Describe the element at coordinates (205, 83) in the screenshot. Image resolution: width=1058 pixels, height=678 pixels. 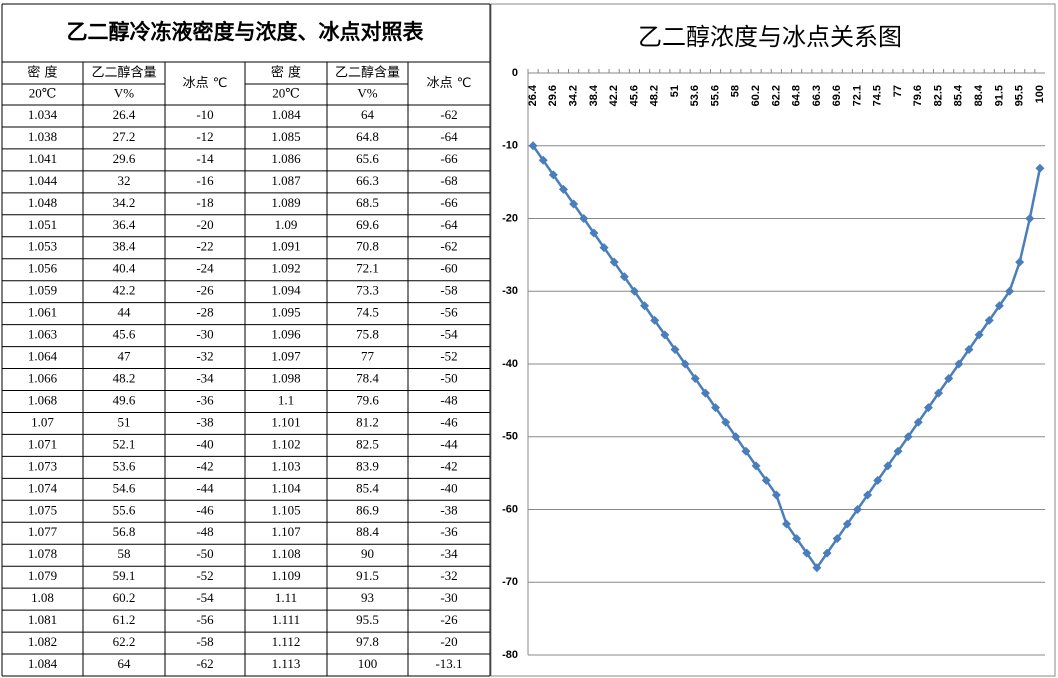
I see `column-header: 冰点 ℃` at that location.